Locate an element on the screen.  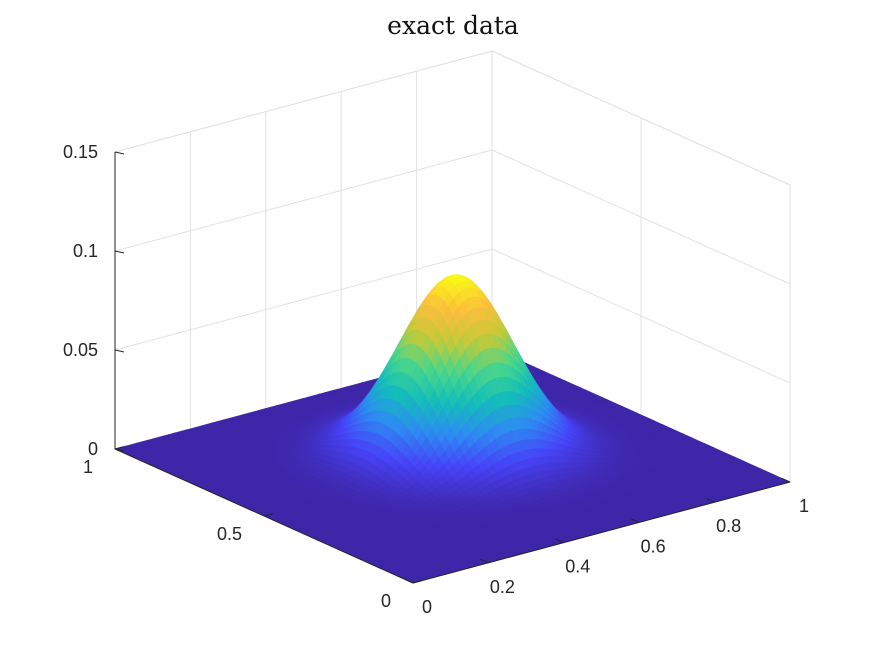
z-tick-label: 0.05 is located at coordinates (80, 350).